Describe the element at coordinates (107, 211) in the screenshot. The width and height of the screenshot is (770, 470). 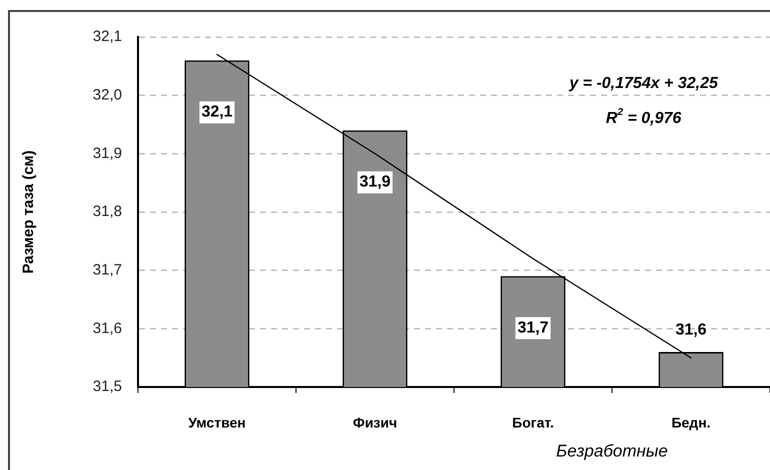
I see `y-tick-label: 31,8` at that location.